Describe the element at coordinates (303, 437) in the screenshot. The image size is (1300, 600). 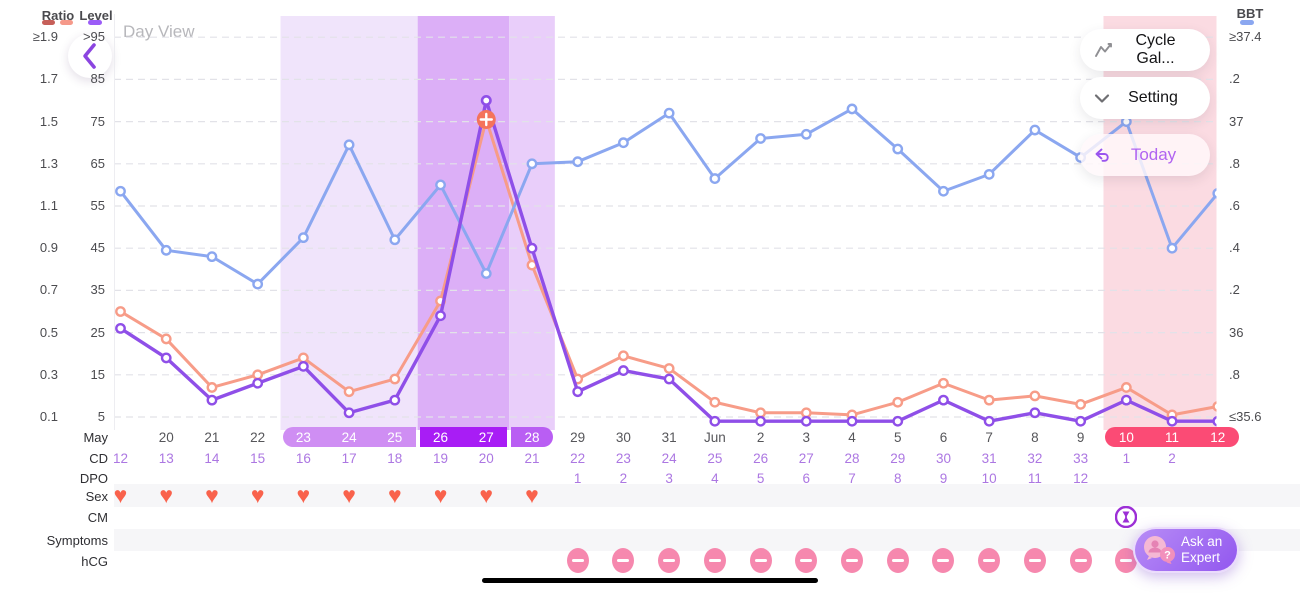
I see `date-cell: 23` at that location.